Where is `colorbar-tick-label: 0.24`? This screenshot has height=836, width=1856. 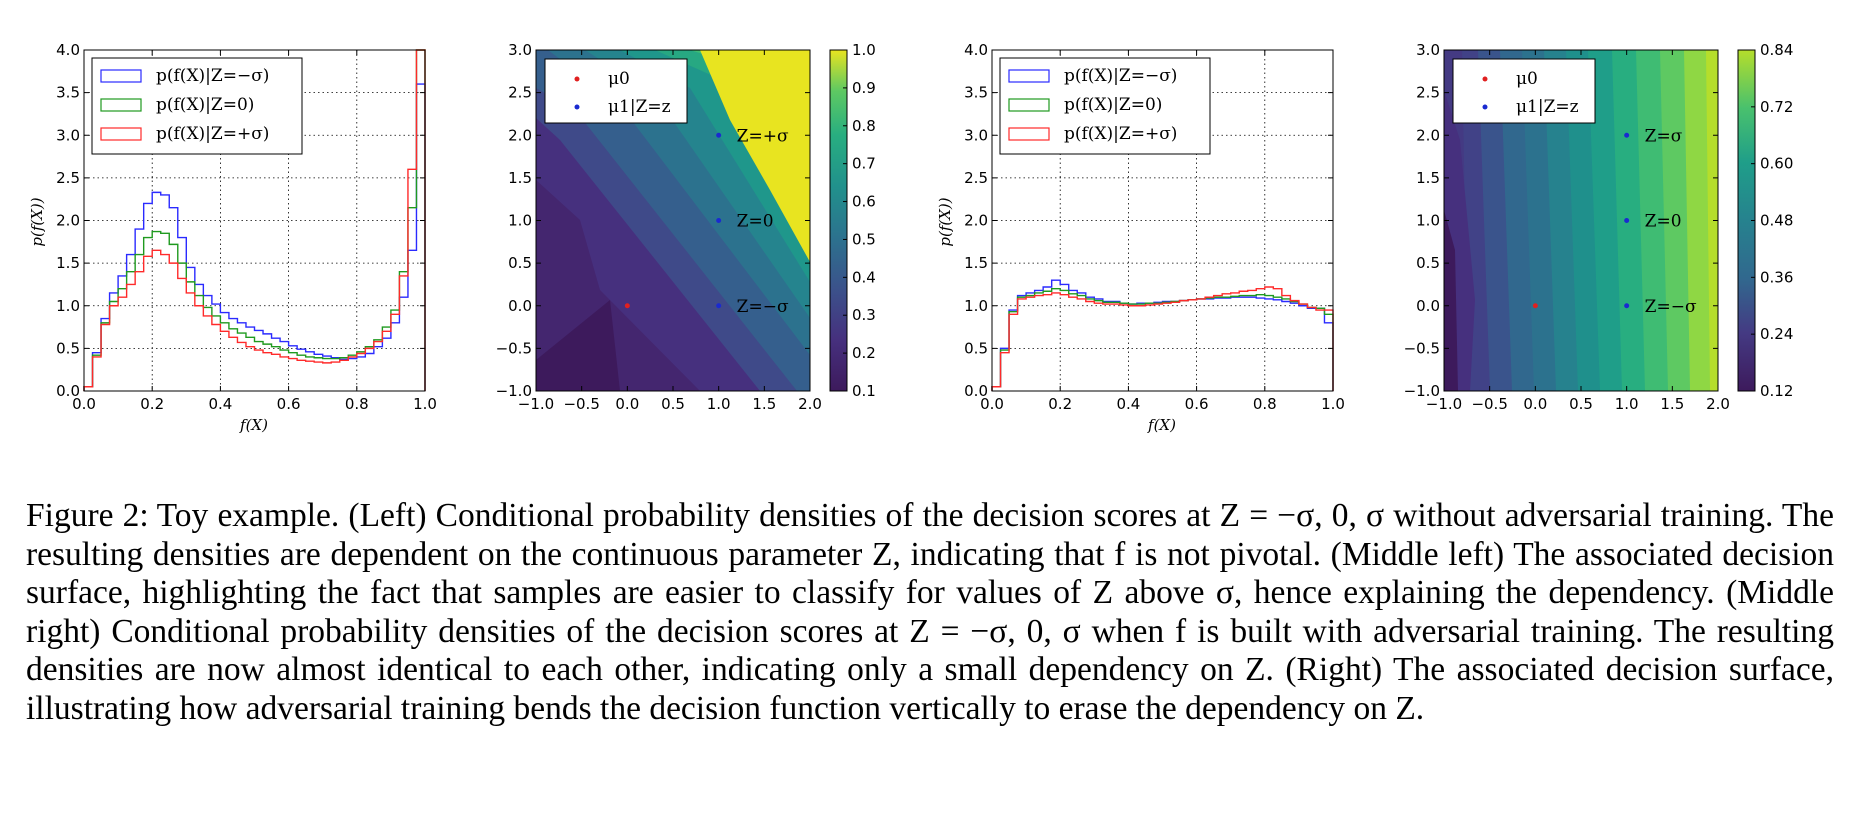 colorbar-tick-label: 0.24 is located at coordinates (1776, 334).